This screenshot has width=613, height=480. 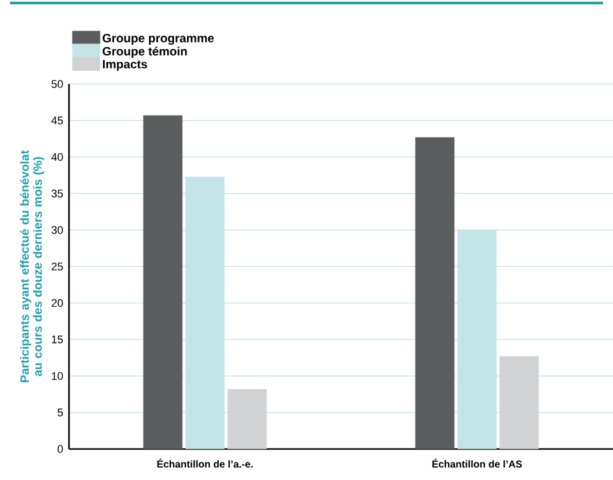 What do you see at coordinates (57, 230) in the screenshot?
I see `y-tick-label: 30` at bounding box center [57, 230].